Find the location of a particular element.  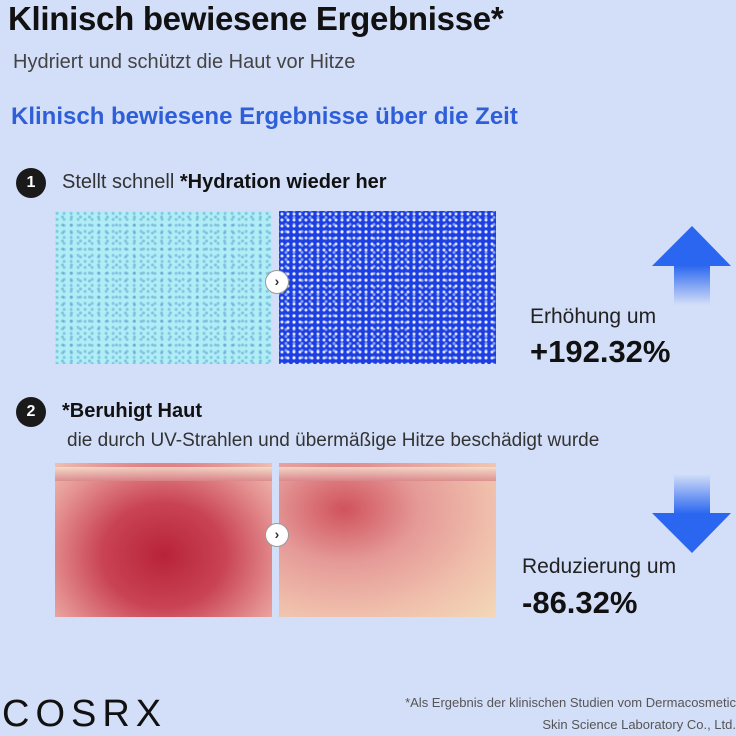

arrow-up-icon is located at coordinates (691, 265).